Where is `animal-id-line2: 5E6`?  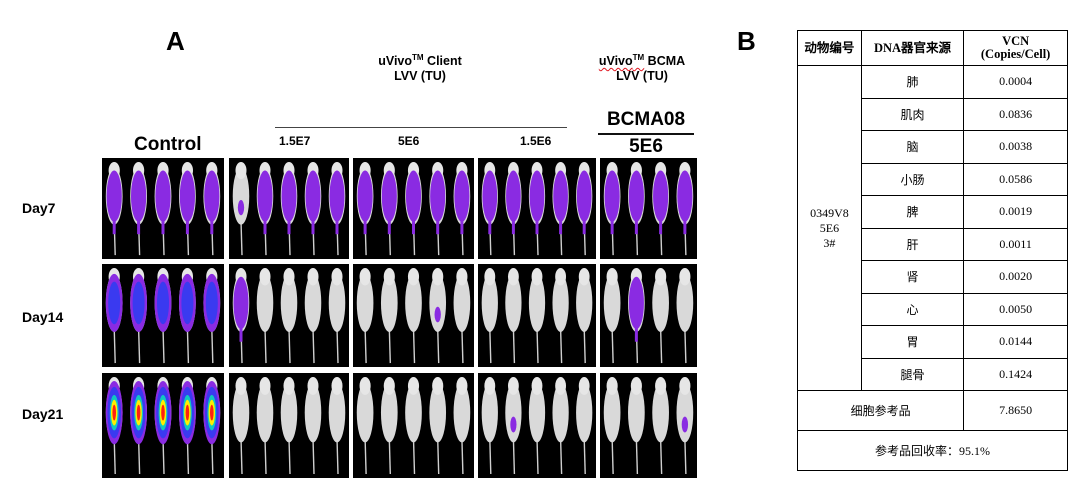 animal-id-line2: 5E6 is located at coordinates (829, 227).